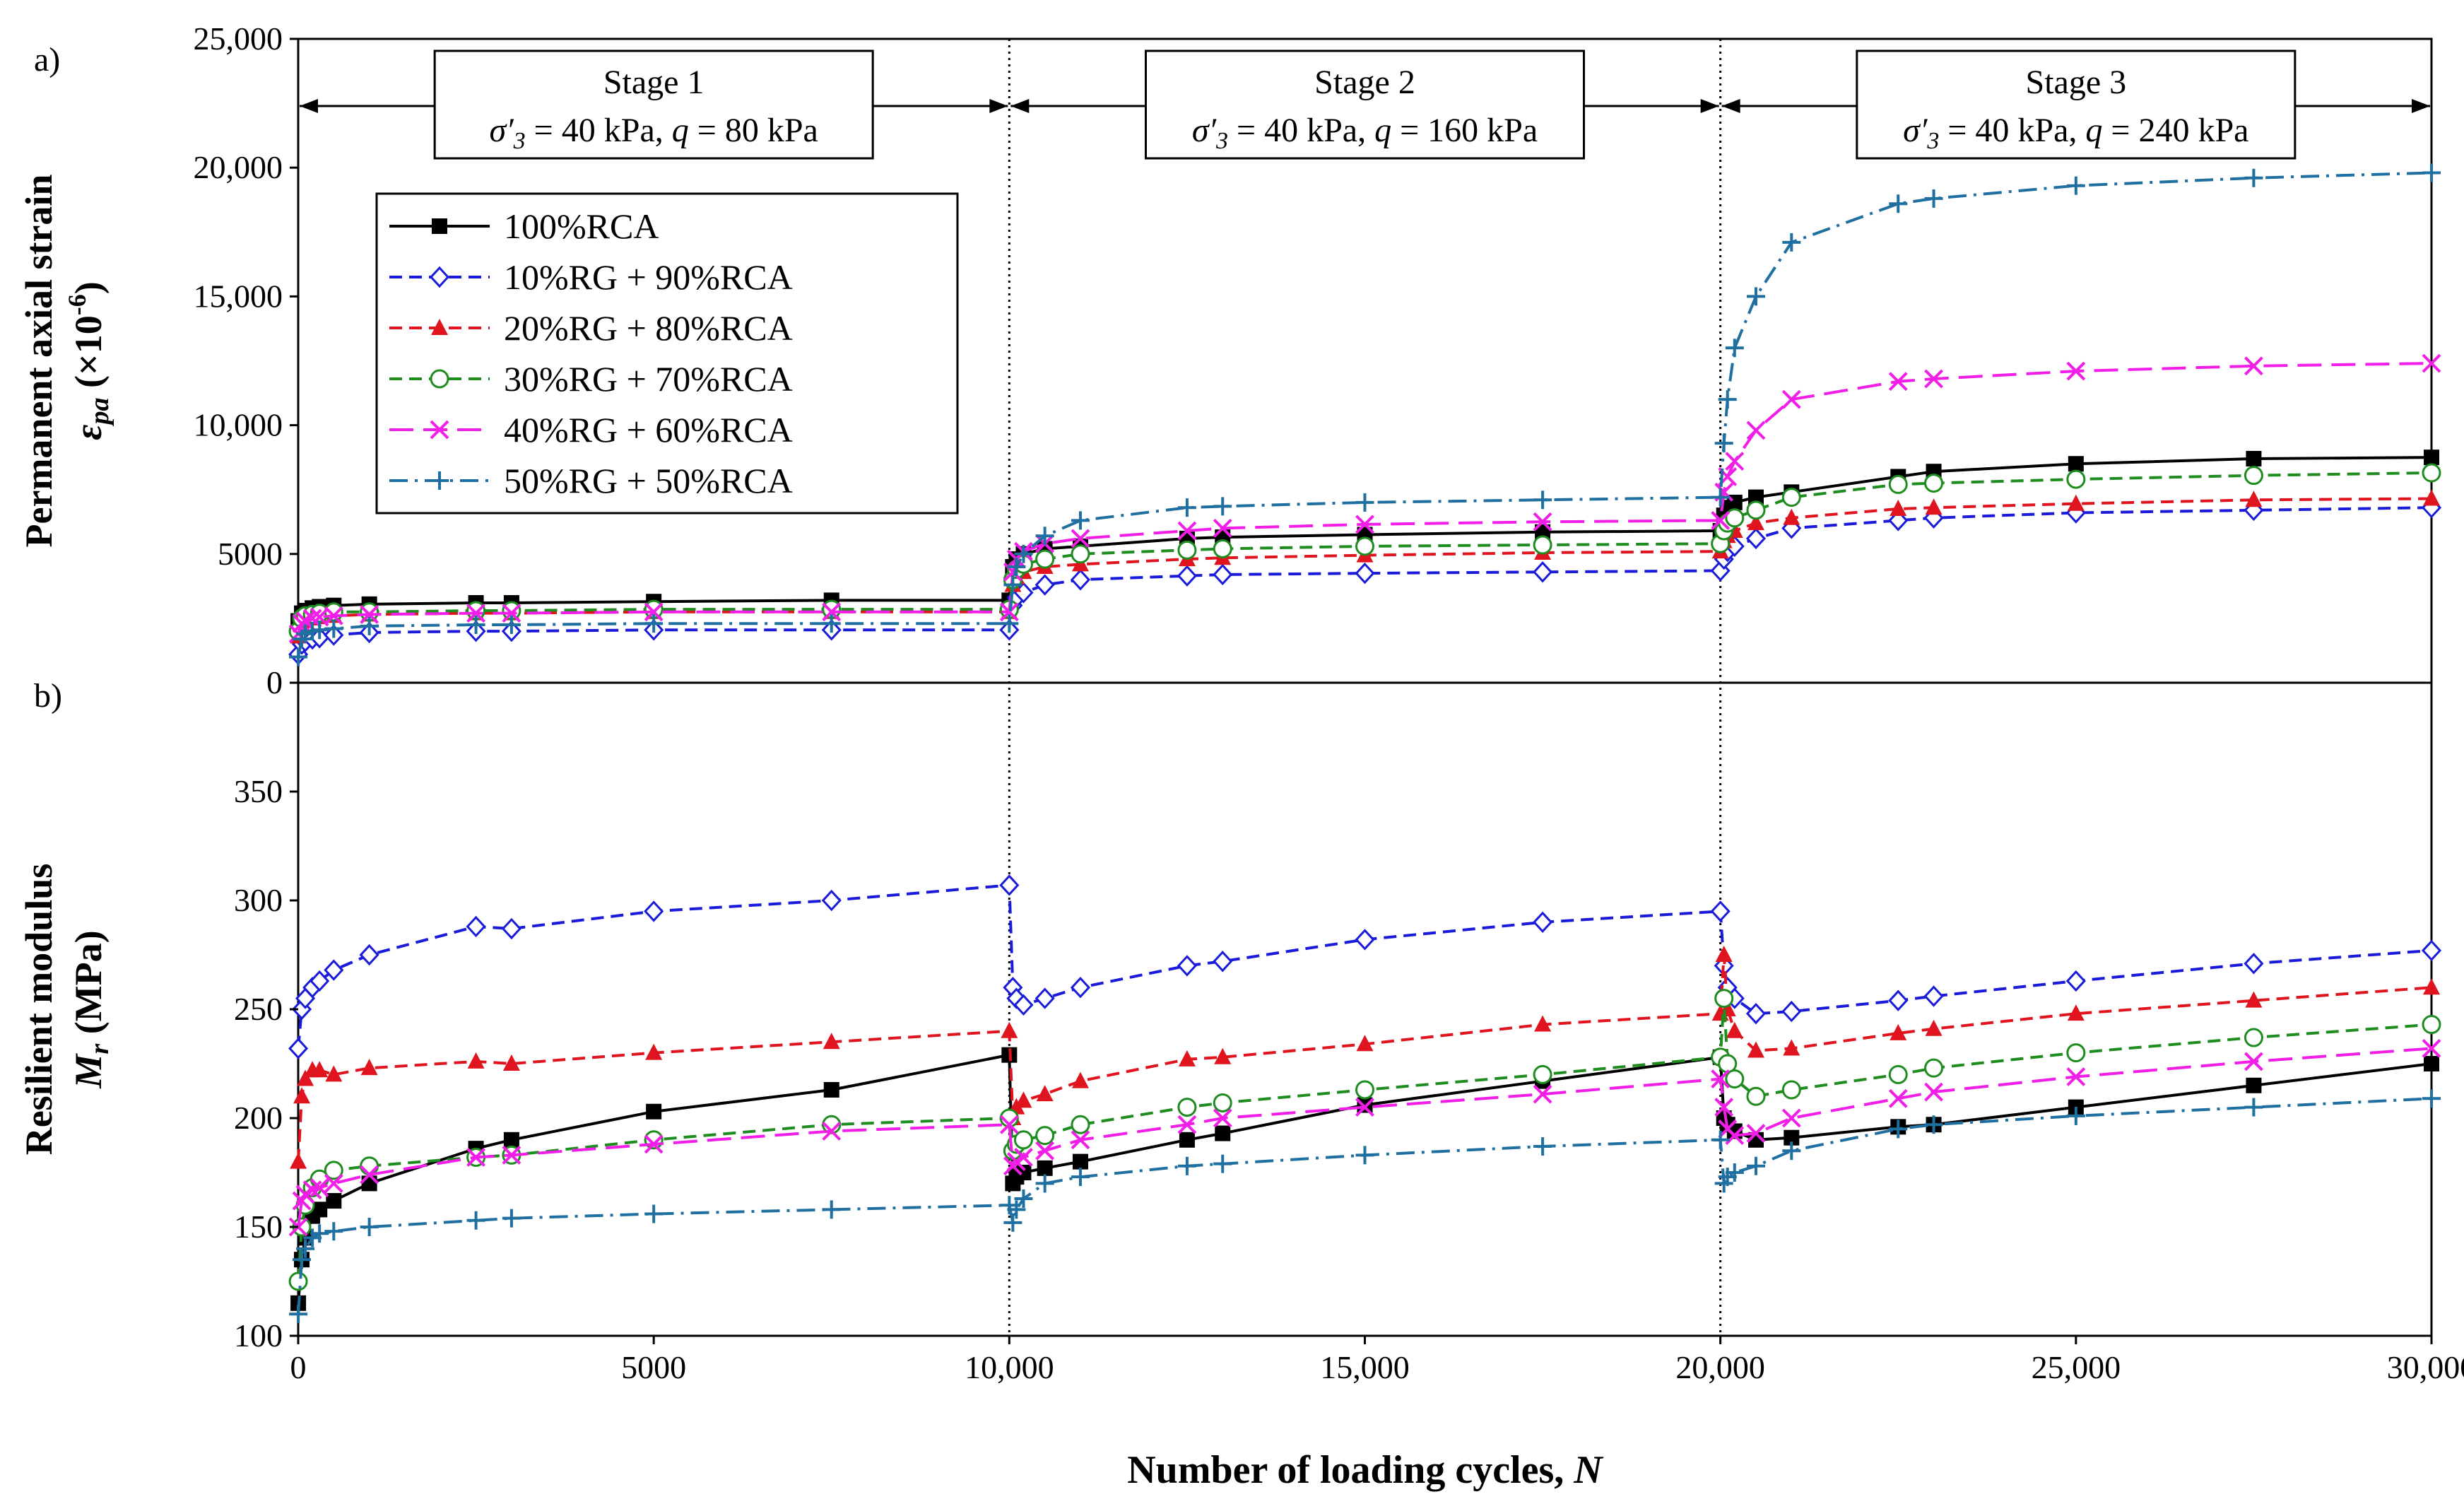 The height and width of the screenshot is (1504, 2464). What do you see at coordinates (581, 226) in the screenshot?
I see `legend-label: 100%RCA` at bounding box center [581, 226].